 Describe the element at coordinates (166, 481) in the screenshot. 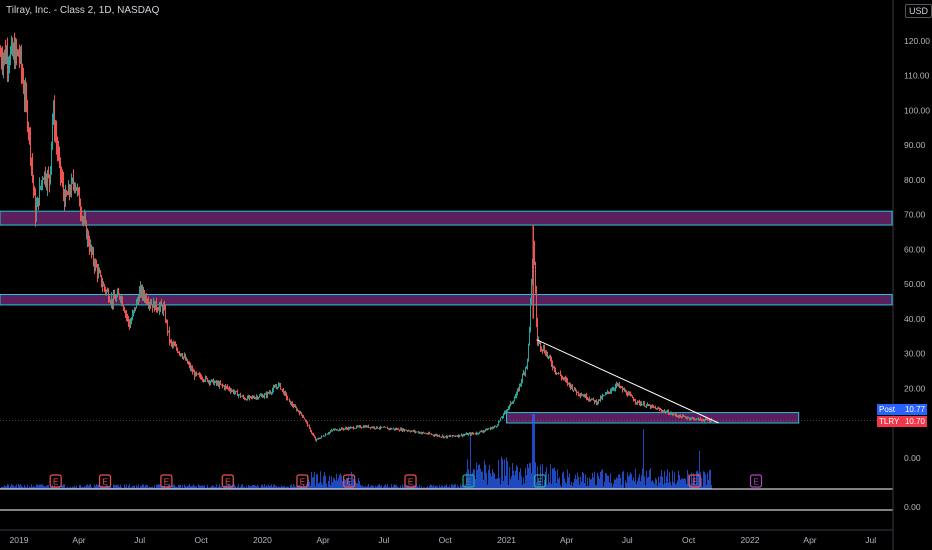

I see `earnings-marker-2: E` at that location.